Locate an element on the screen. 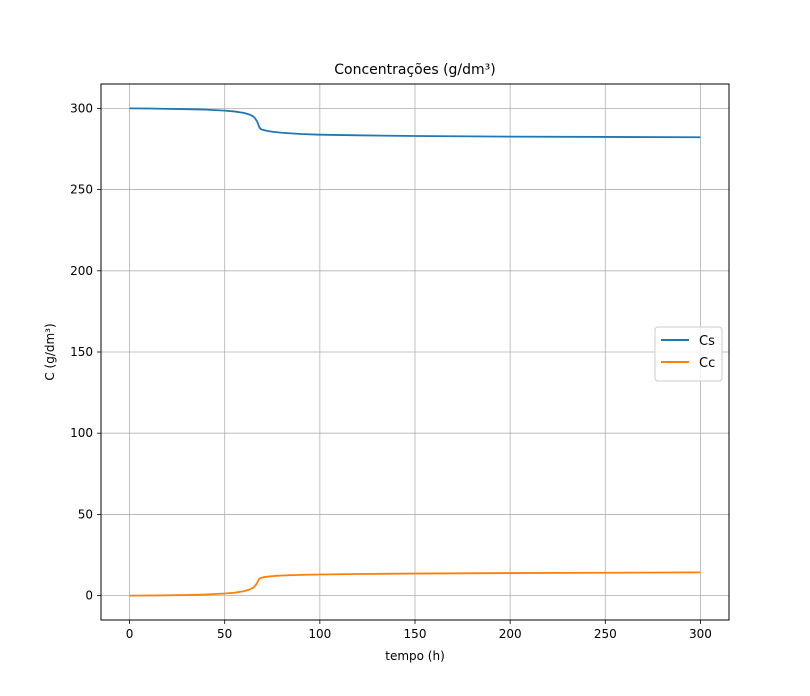  x-axis-label: tempo (h) is located at coordinates (415, 656).